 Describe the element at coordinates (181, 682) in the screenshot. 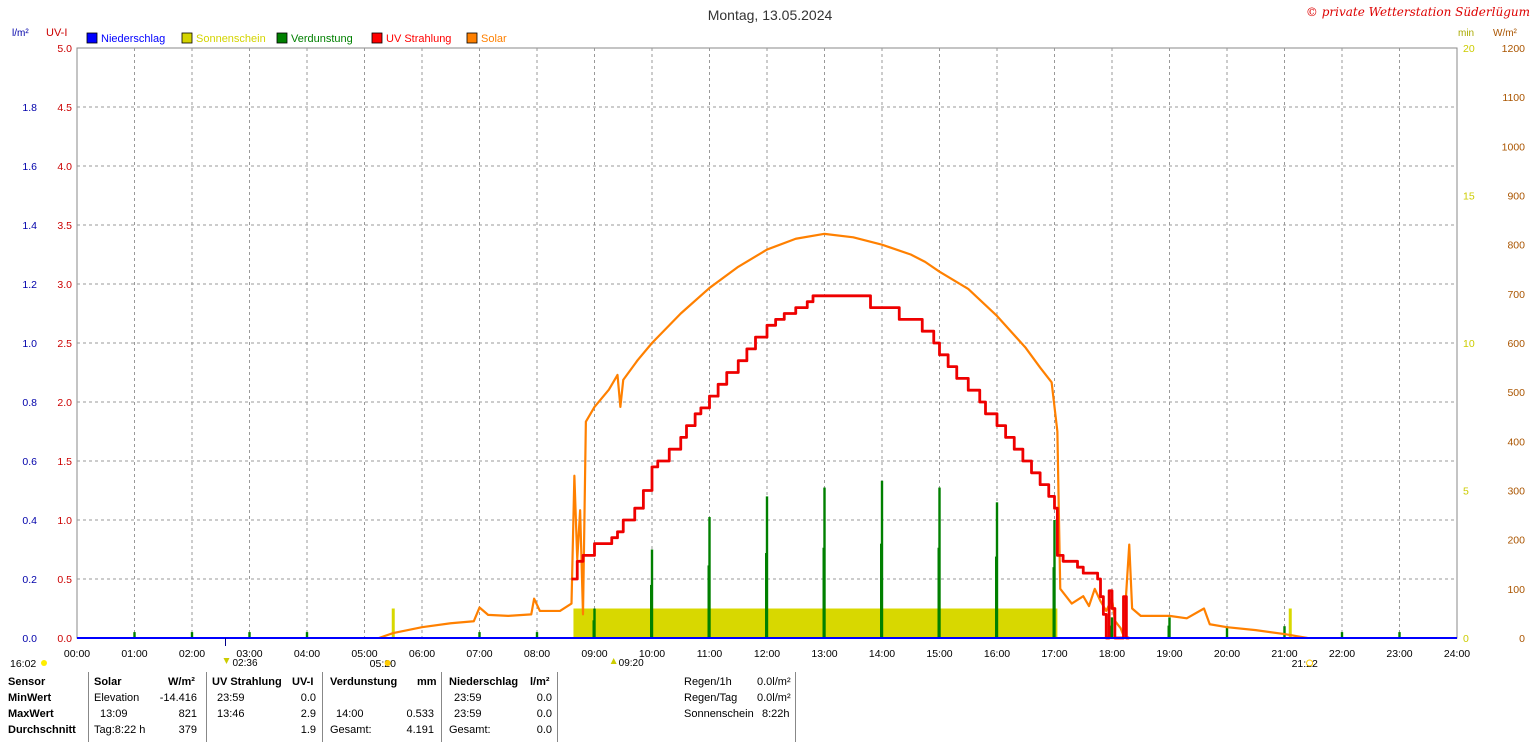

I see `header-solar-unit: W/m²` at that location.